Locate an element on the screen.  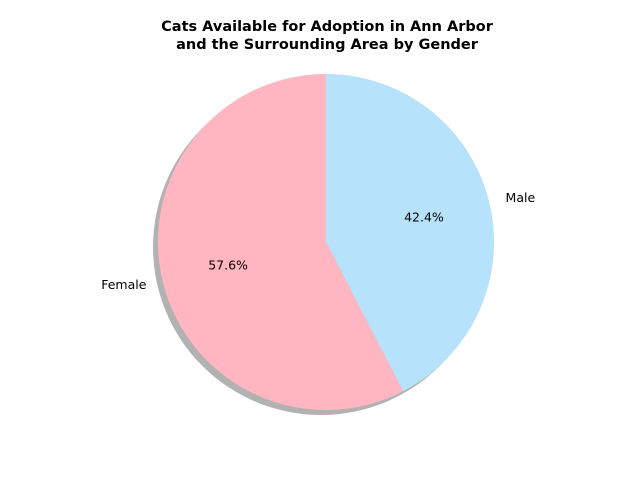
slice-label-female: Female is located at coordinates (124, 284).